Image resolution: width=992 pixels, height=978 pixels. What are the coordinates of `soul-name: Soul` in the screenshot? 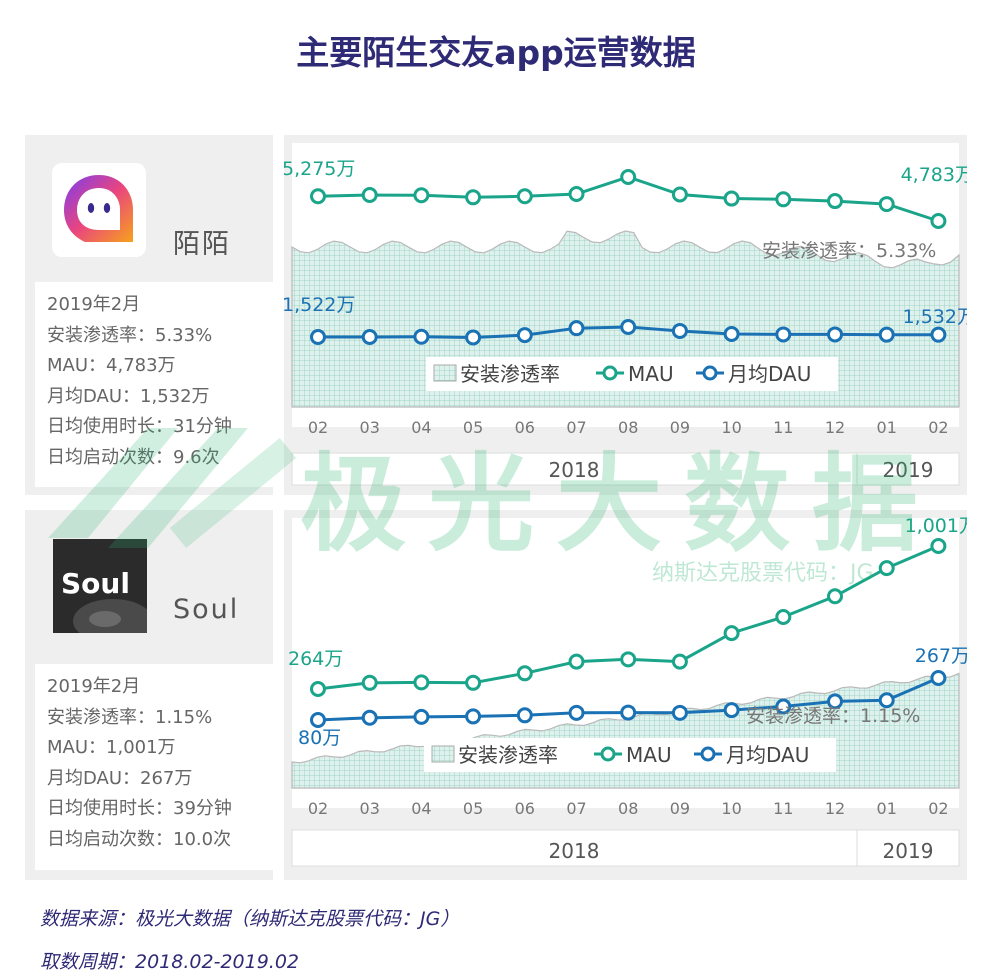 It's located at (206, 609).